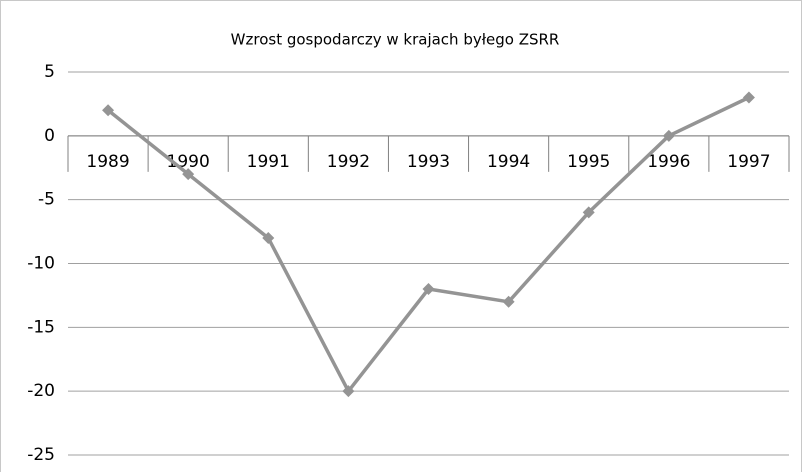 The width and height of the screenshot is (802, 472). Describe the element at coordinates (49, 72) in the screenshot. I see `y-tick-label: 5` at that location.